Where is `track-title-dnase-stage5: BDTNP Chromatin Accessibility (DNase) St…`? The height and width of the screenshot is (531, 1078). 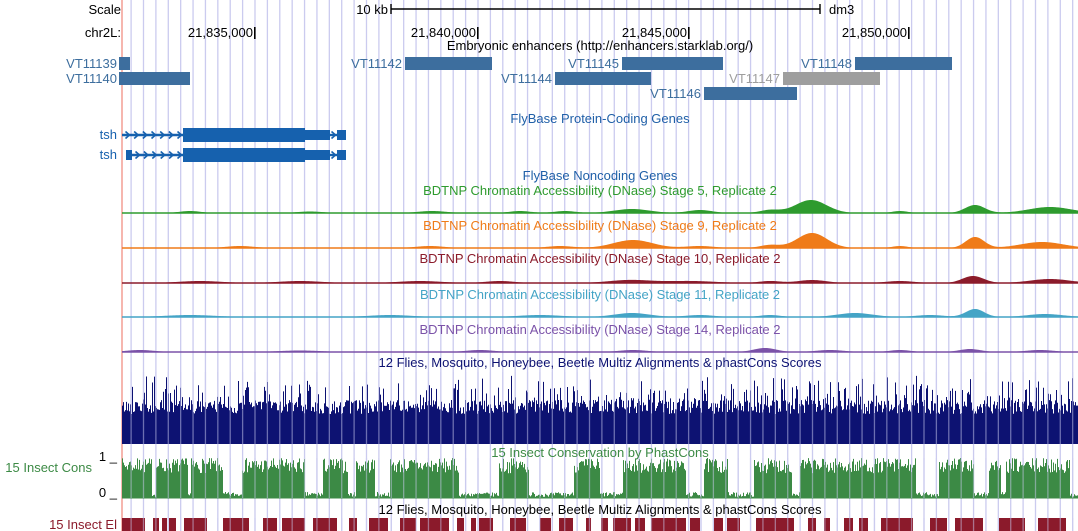 track-title-dnase-stage5: BDTNP Chromatin Accessibility (DNase) St… is located at coordinates (600, 190).